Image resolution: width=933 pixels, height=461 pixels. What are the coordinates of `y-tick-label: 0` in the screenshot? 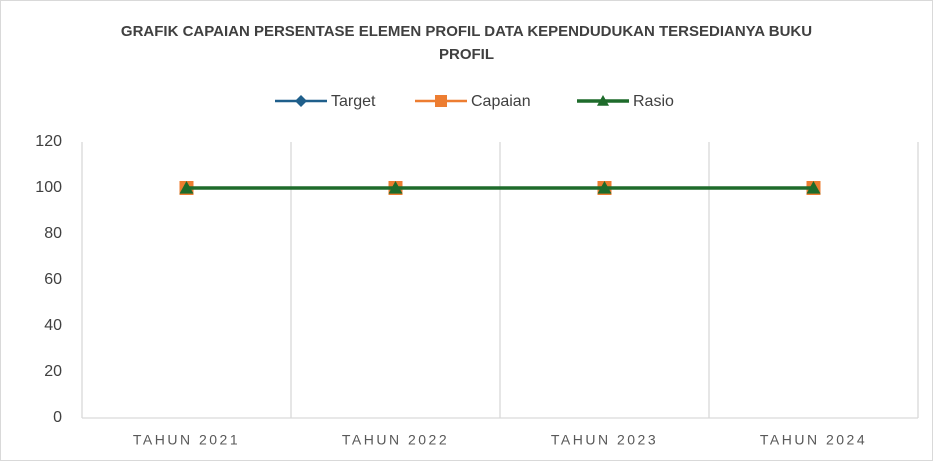 It's located at (57, 417).